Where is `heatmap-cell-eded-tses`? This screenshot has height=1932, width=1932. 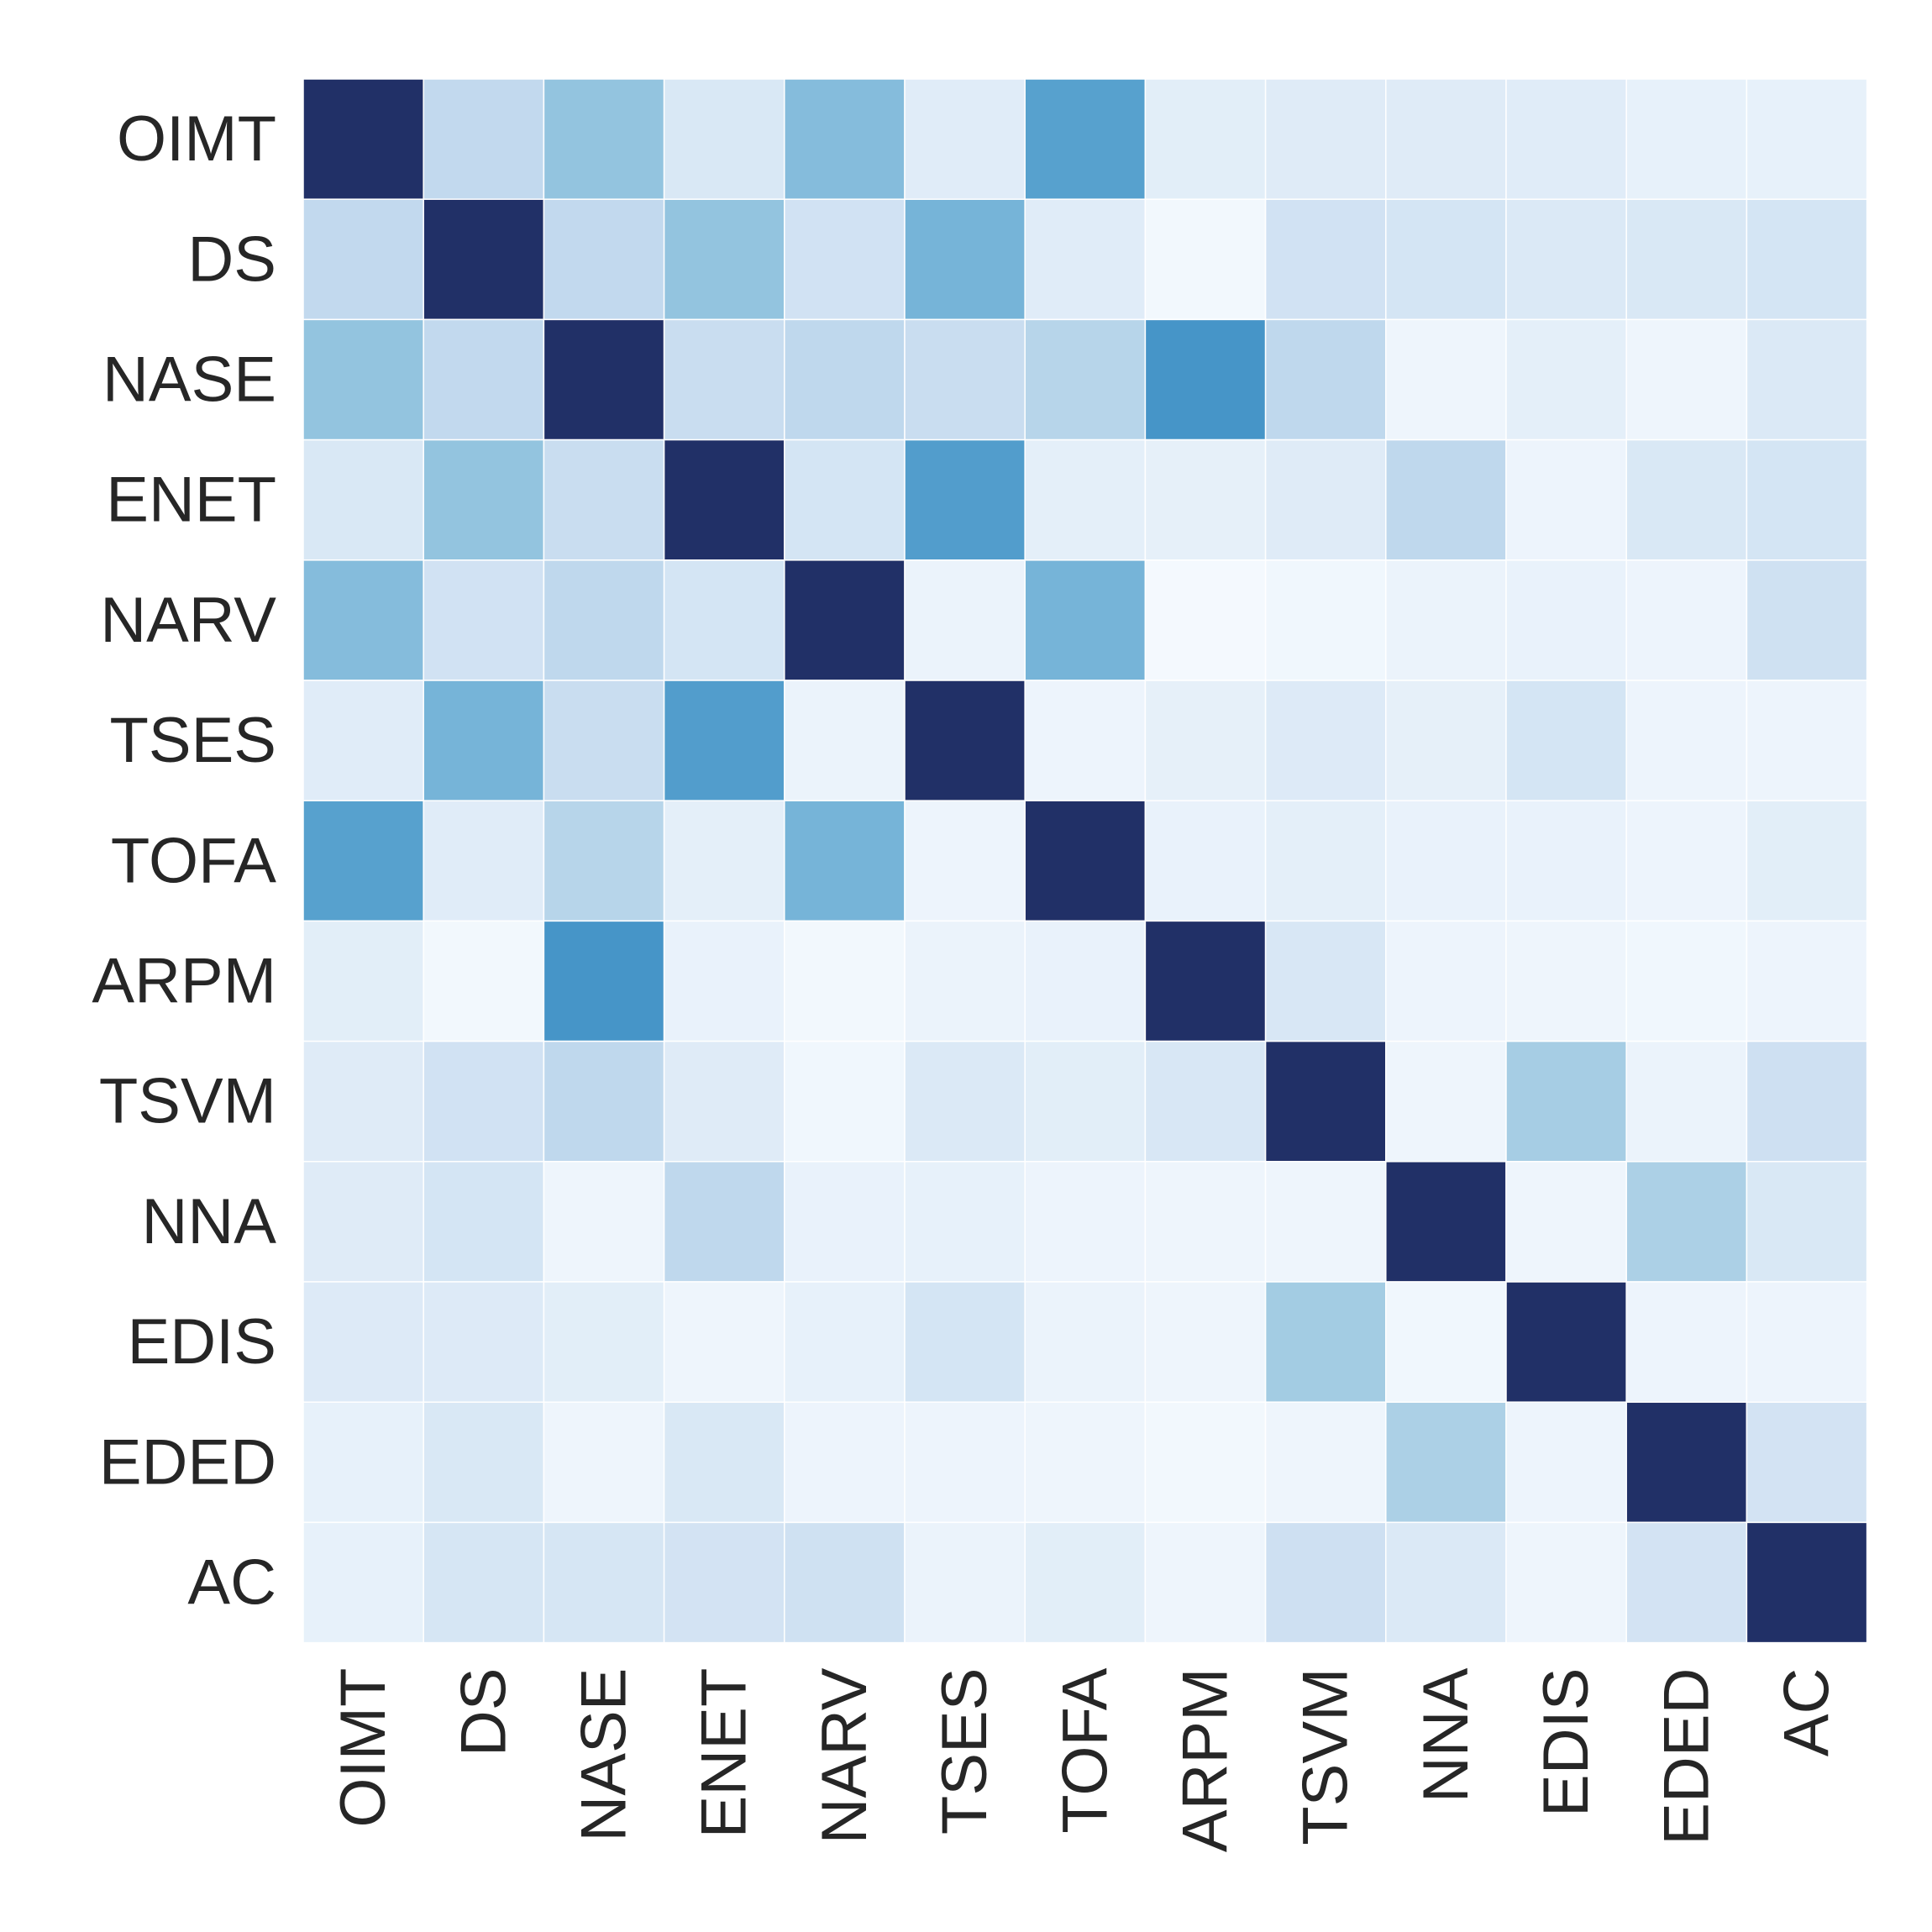 heatmap-cell-eded-tses is located at coordinates (965, 1462).